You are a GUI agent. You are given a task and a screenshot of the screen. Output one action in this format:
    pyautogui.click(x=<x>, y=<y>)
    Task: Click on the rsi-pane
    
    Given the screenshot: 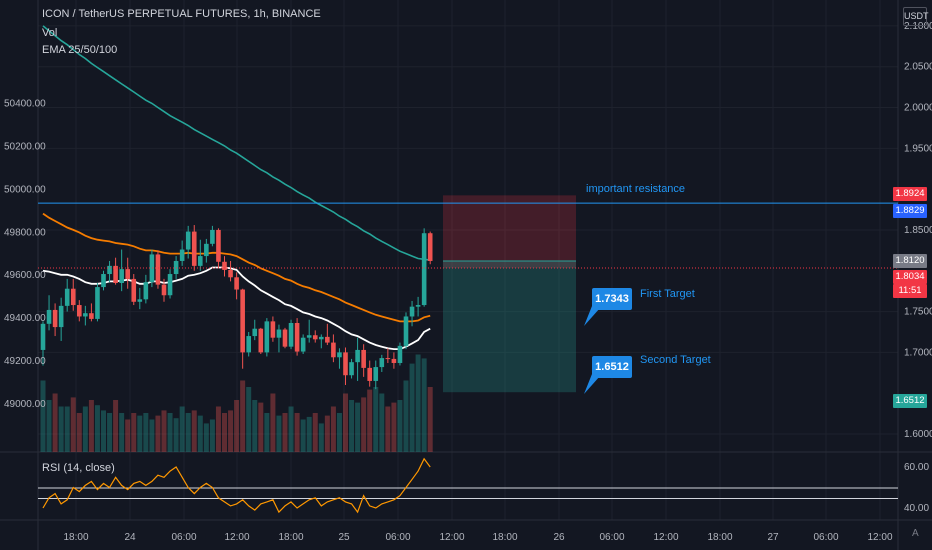 What is the action you would take?
    pyautogui.click(x=468, y=485)
    